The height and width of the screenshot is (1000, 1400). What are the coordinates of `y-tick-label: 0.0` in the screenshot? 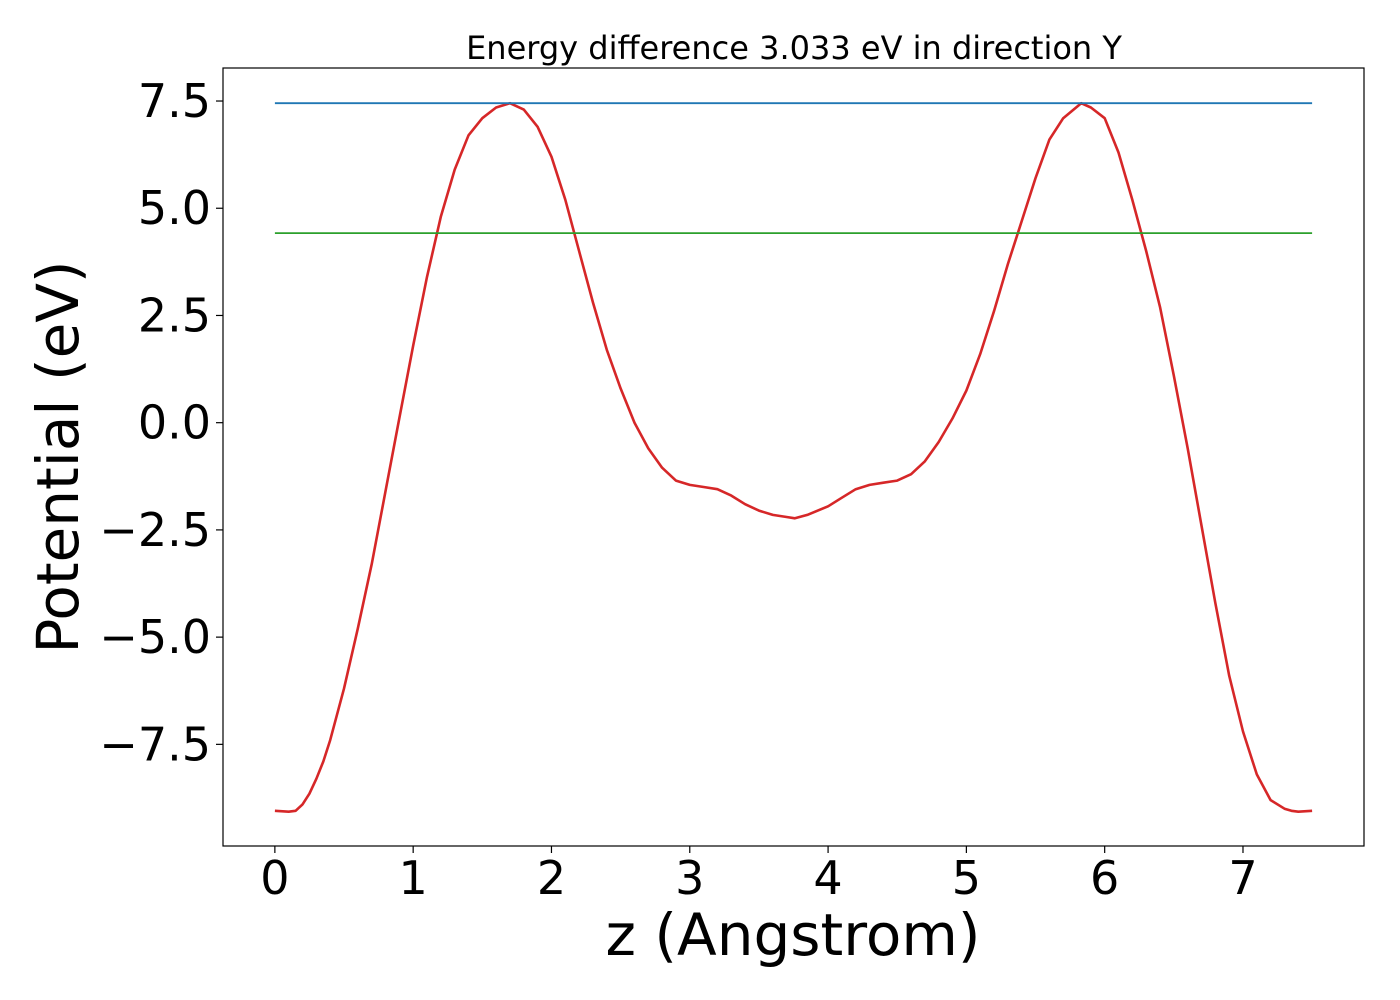 It's located at (174, 423).